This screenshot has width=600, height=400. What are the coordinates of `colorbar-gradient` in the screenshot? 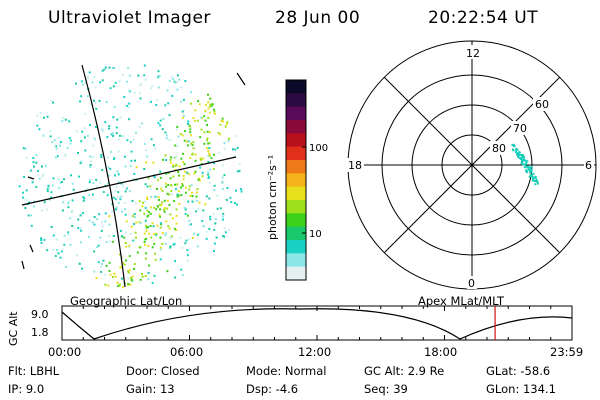 It's located at (296, 180).